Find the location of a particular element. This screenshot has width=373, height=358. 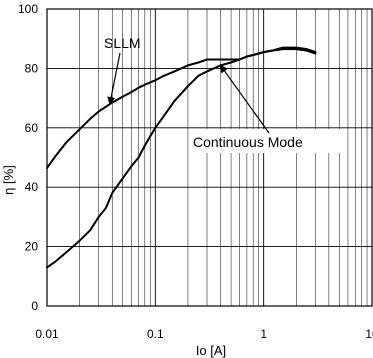

y-tick-label: 40 is located at coordinates (32, 187).